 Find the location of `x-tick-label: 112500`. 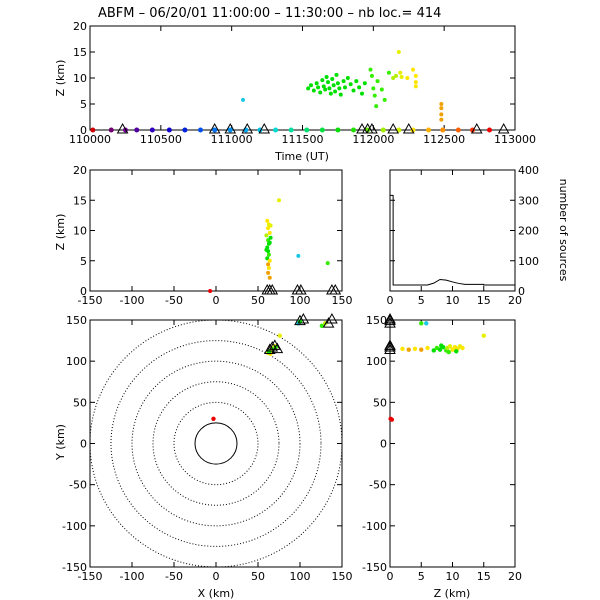

x-tick-label: 112500 is located at coordinates (444, 139).